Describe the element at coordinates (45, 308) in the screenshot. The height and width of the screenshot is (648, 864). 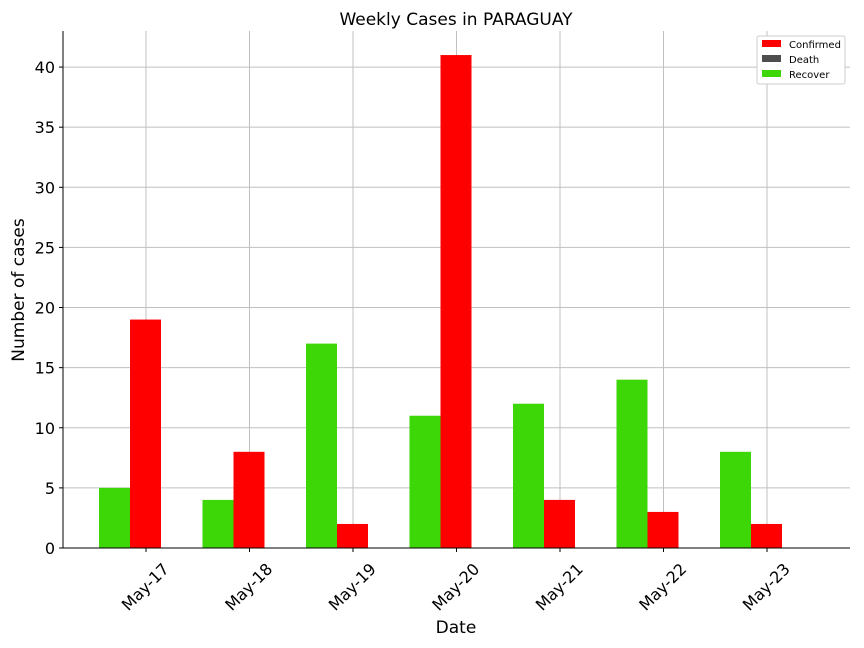
I see `y-tick-label: 20` at that location.